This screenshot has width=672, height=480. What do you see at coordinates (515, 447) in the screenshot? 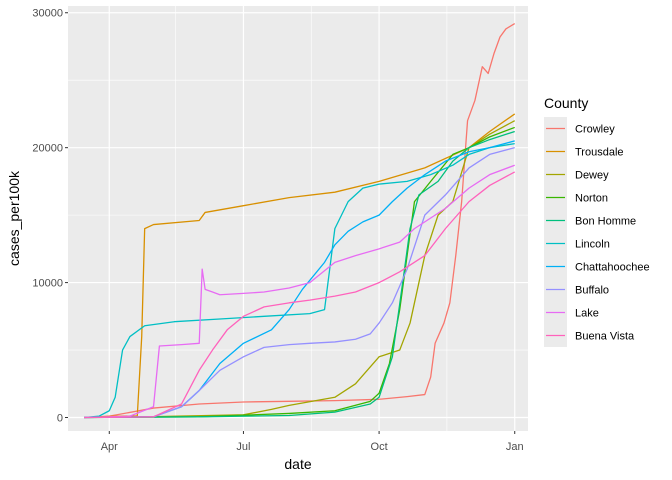
I see `x-tick-label: Jan` at bounding box center [515, 447].